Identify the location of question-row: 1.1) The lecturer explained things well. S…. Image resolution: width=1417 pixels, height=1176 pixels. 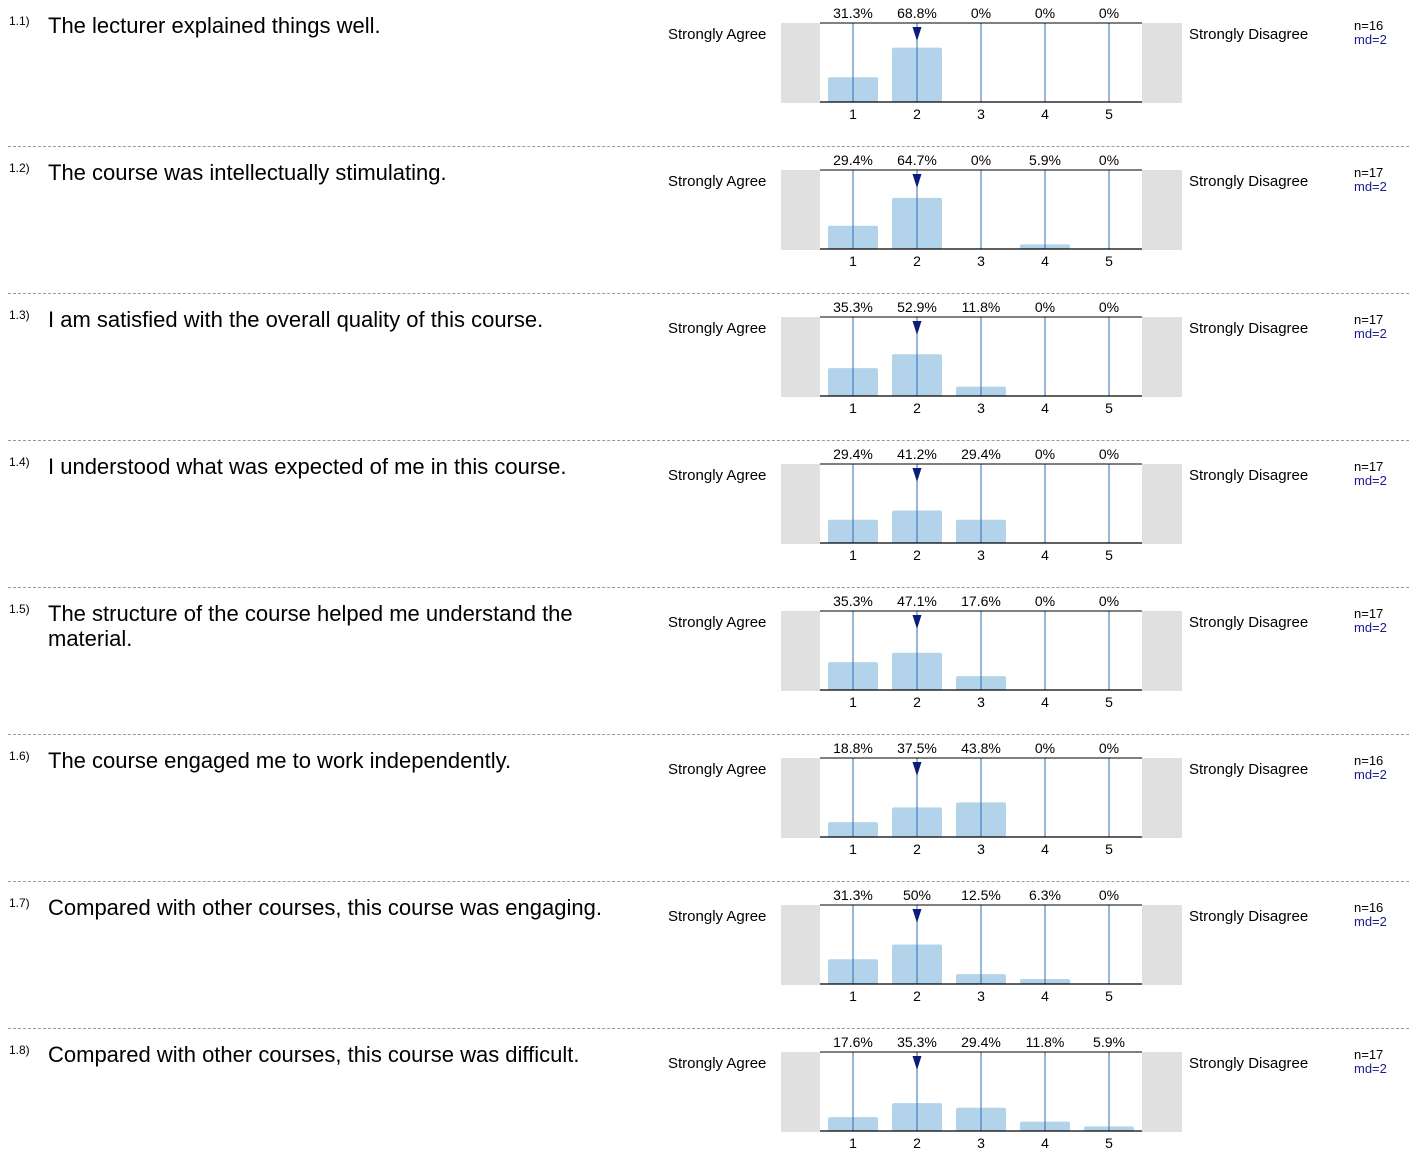
(708, 73).